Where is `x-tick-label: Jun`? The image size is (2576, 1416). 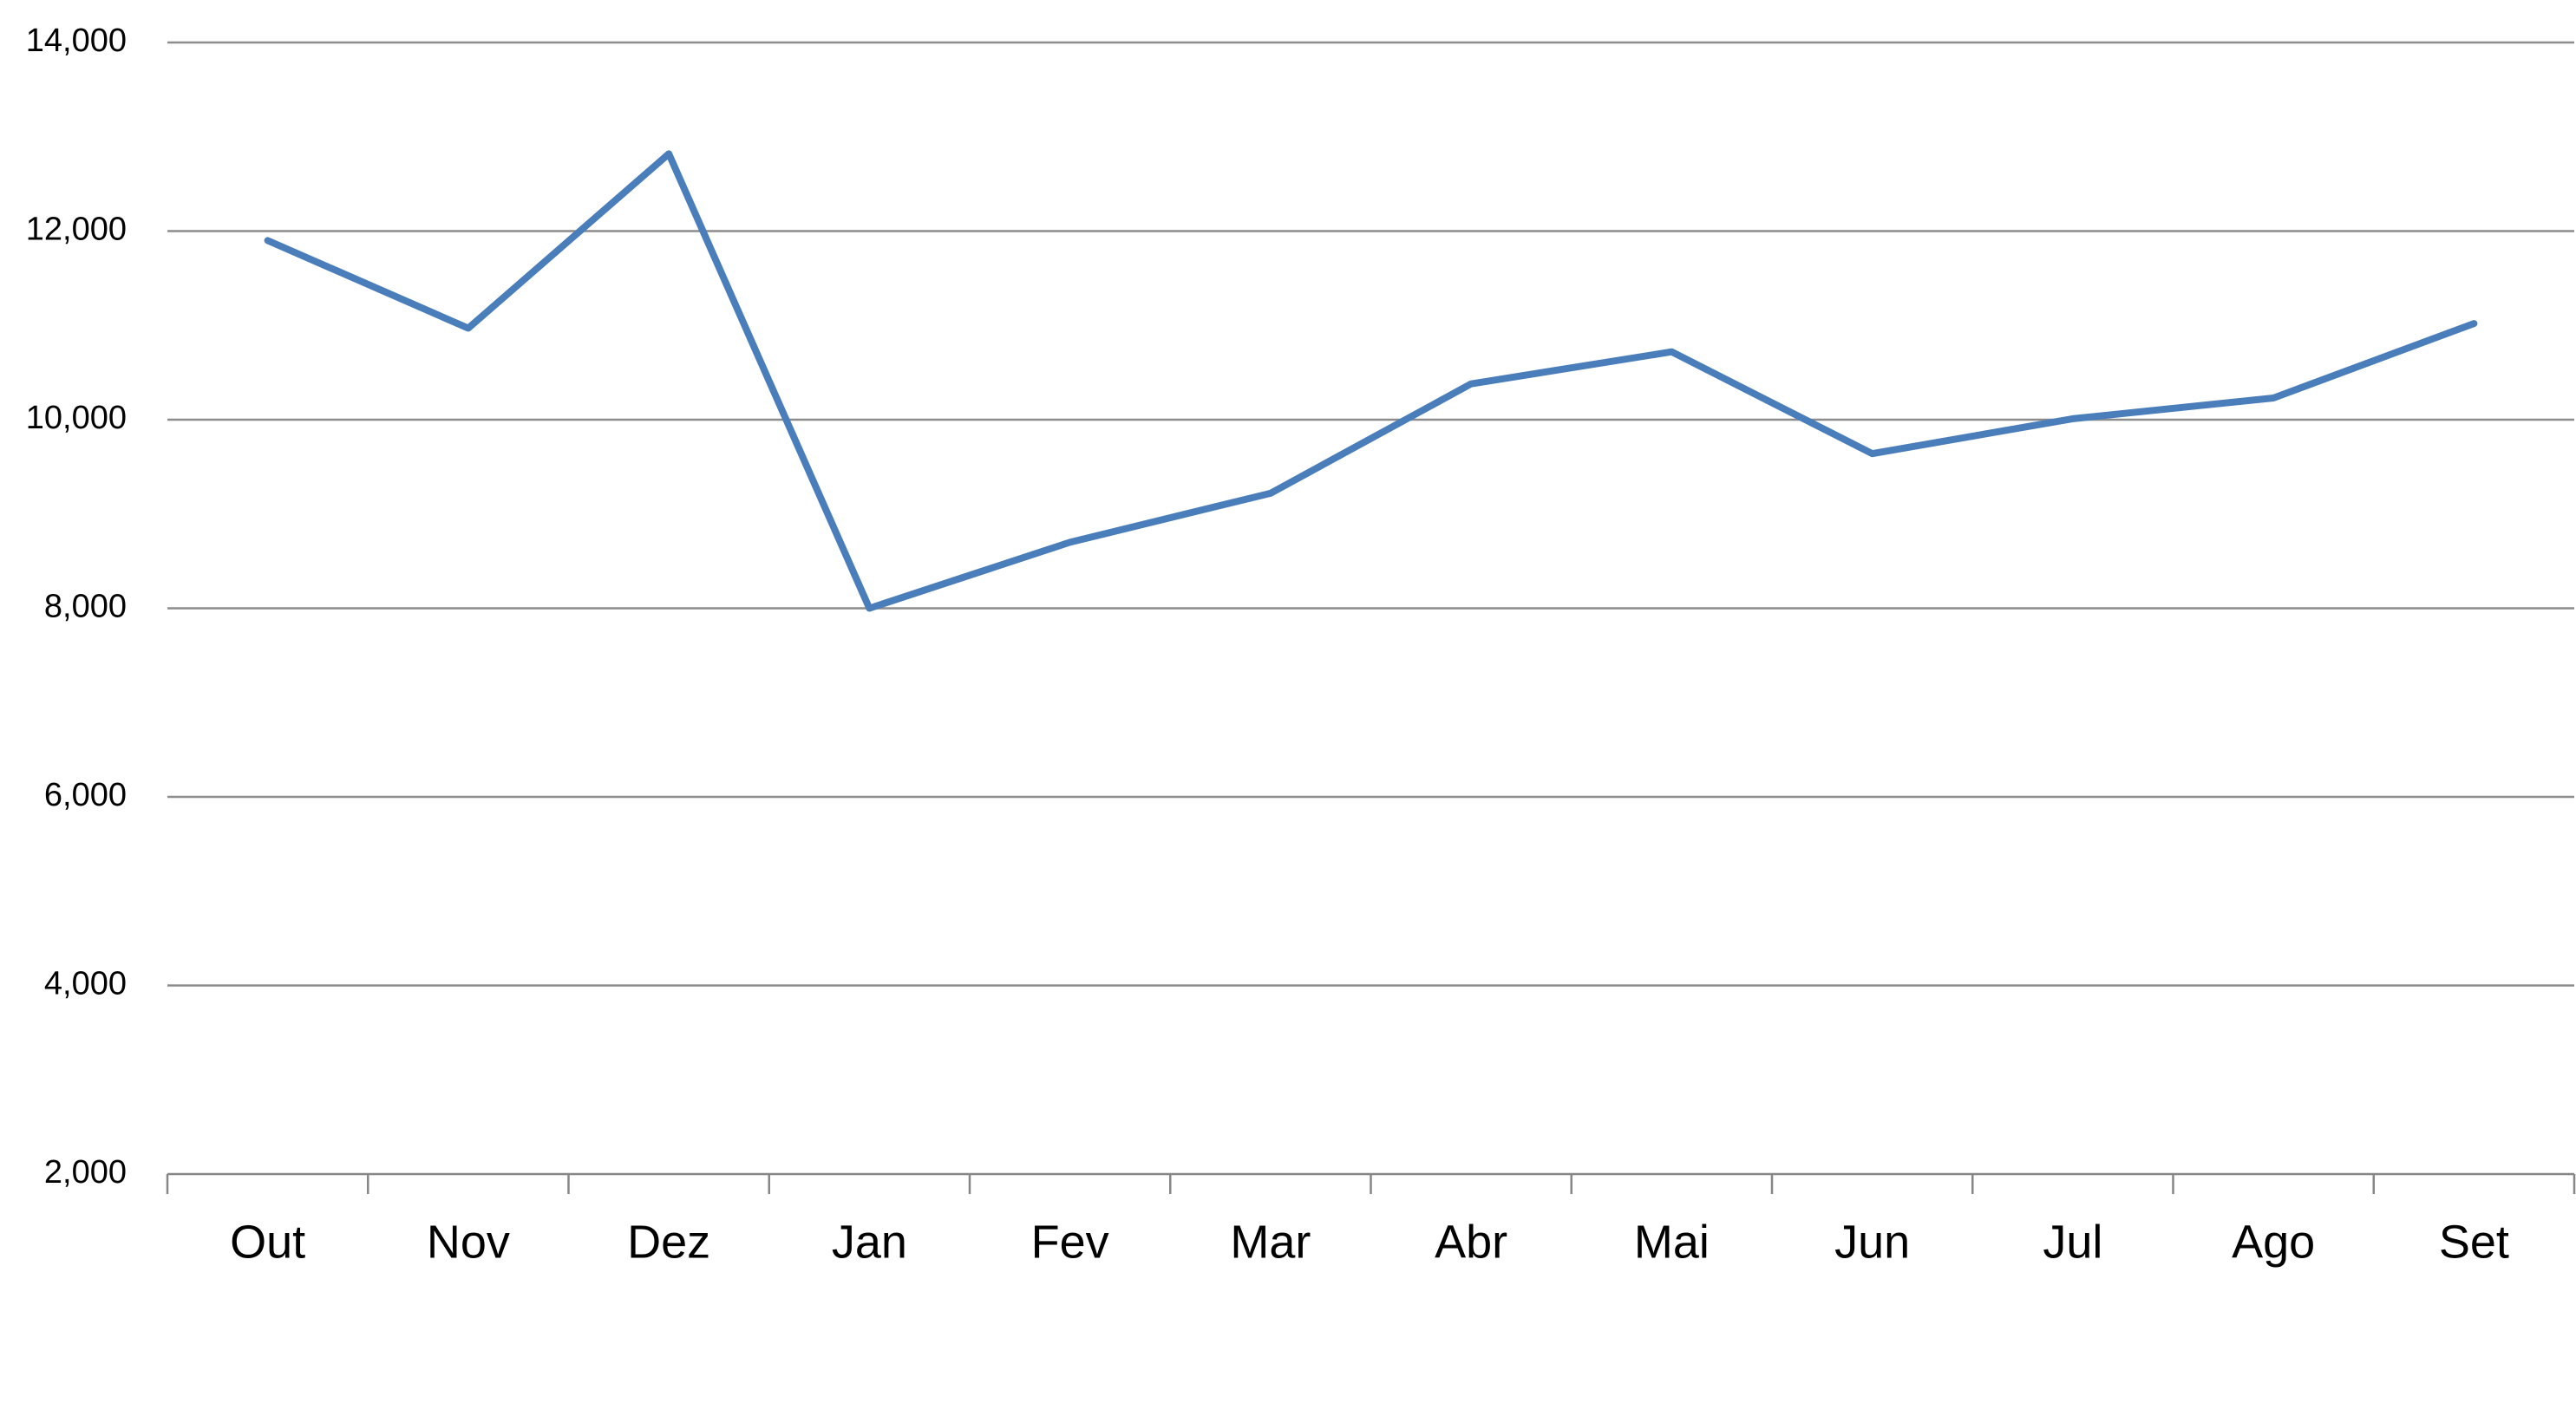 x-tick-label: Jun is located at coordinates (1872, 1242).